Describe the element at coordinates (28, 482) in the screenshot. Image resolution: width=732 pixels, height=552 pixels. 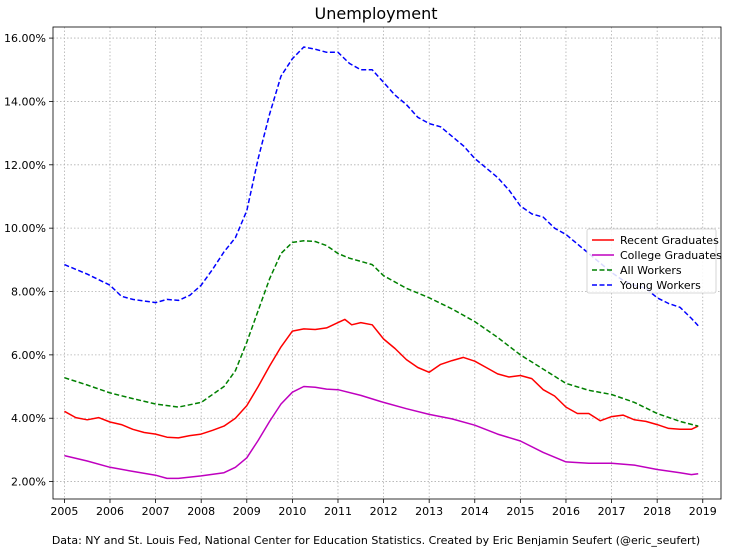
I see `y-tick-label: 2.00%` at that location.